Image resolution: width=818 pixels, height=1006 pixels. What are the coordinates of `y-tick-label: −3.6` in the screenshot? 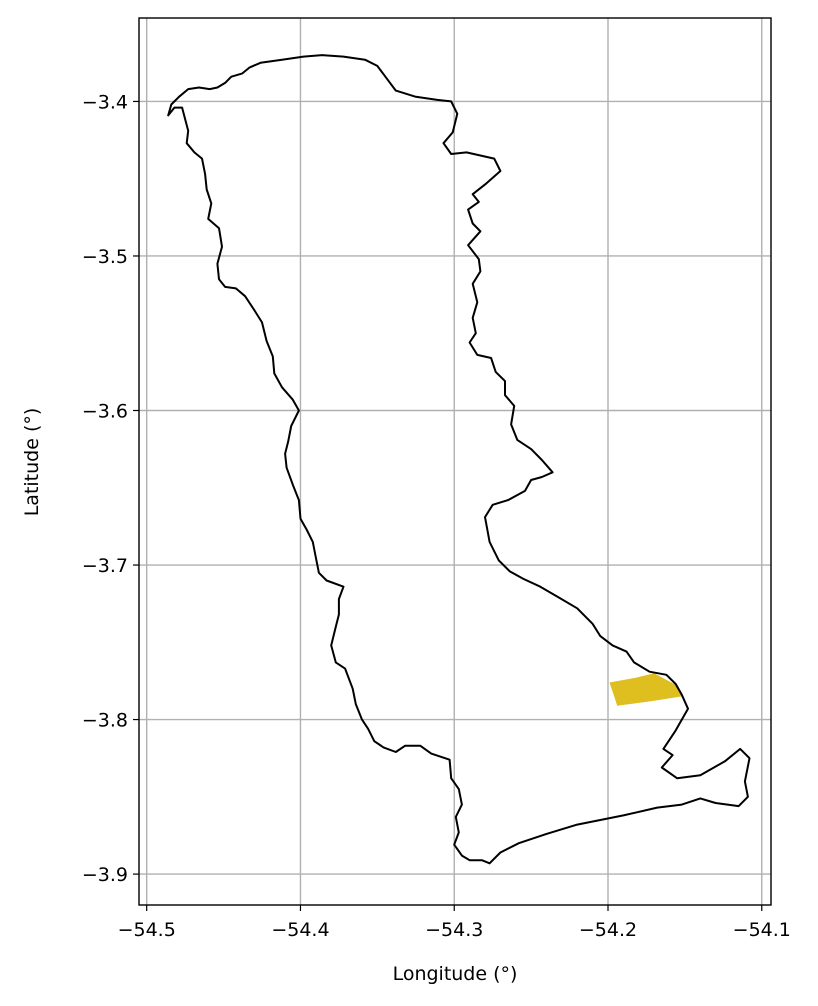 It's located at (105, 412).